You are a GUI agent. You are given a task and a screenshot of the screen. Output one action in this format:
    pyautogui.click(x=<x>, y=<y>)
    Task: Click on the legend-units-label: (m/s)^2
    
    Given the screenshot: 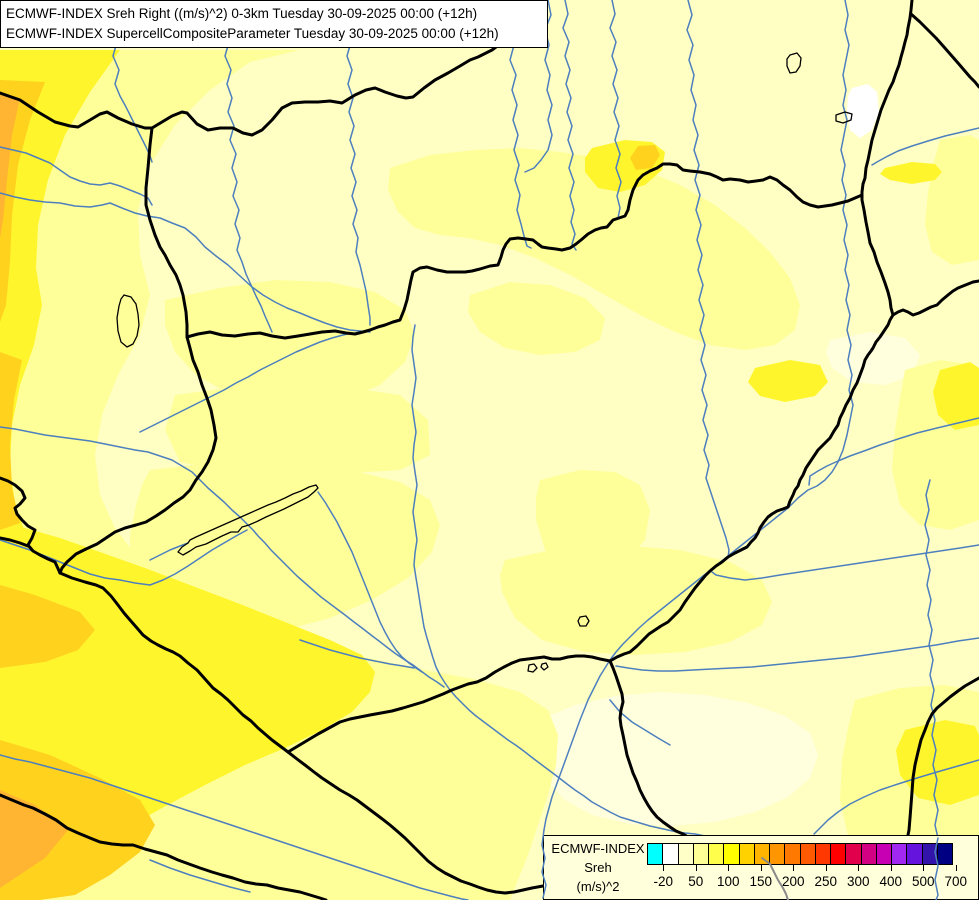 What is the action you would take?
    pyautogui.click(x=598, y=886)
    